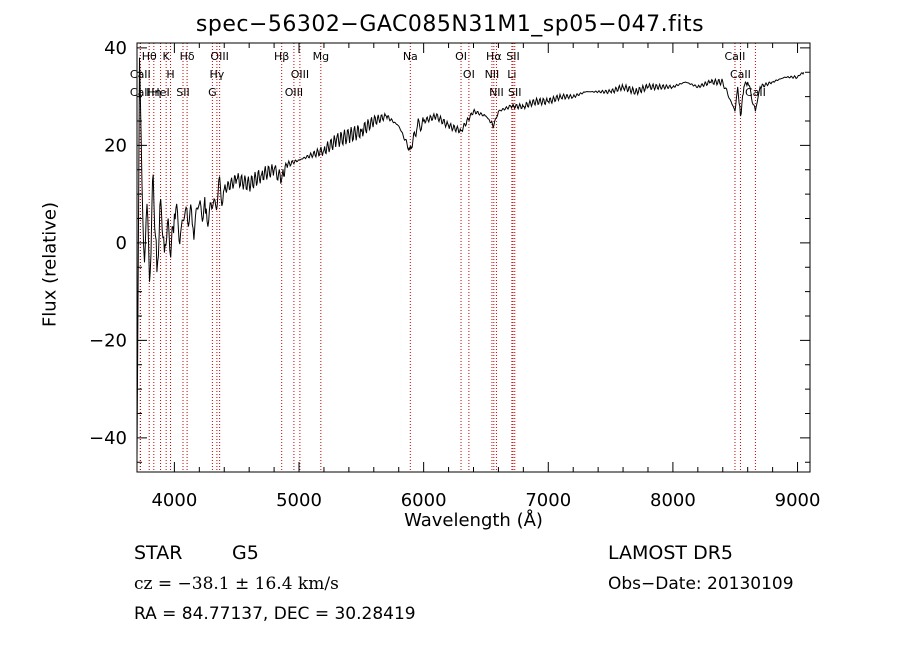 This screenshot has width=900, height=649. What do you see at coordinates (108, 340) in the screenshot?
I see `y-tick-label: −20` at bounding box center [108, 340].